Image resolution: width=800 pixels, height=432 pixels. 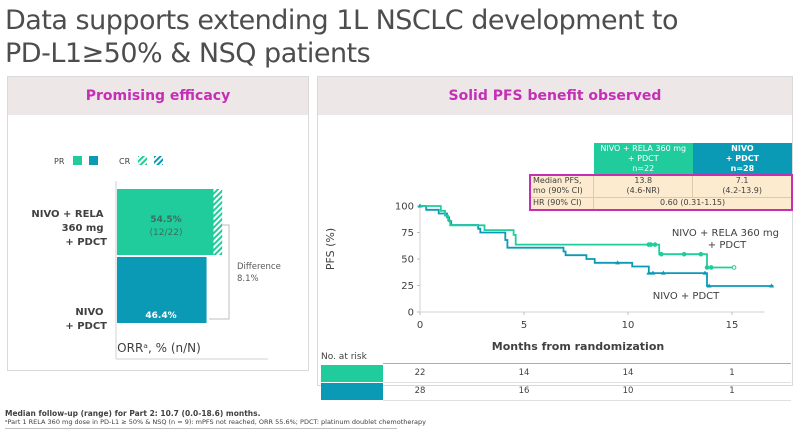 What do you see at coordinates (93, 160) in the screenshot?
I see `legend-pr-teal-swatch` at bounding box center [93, 160].